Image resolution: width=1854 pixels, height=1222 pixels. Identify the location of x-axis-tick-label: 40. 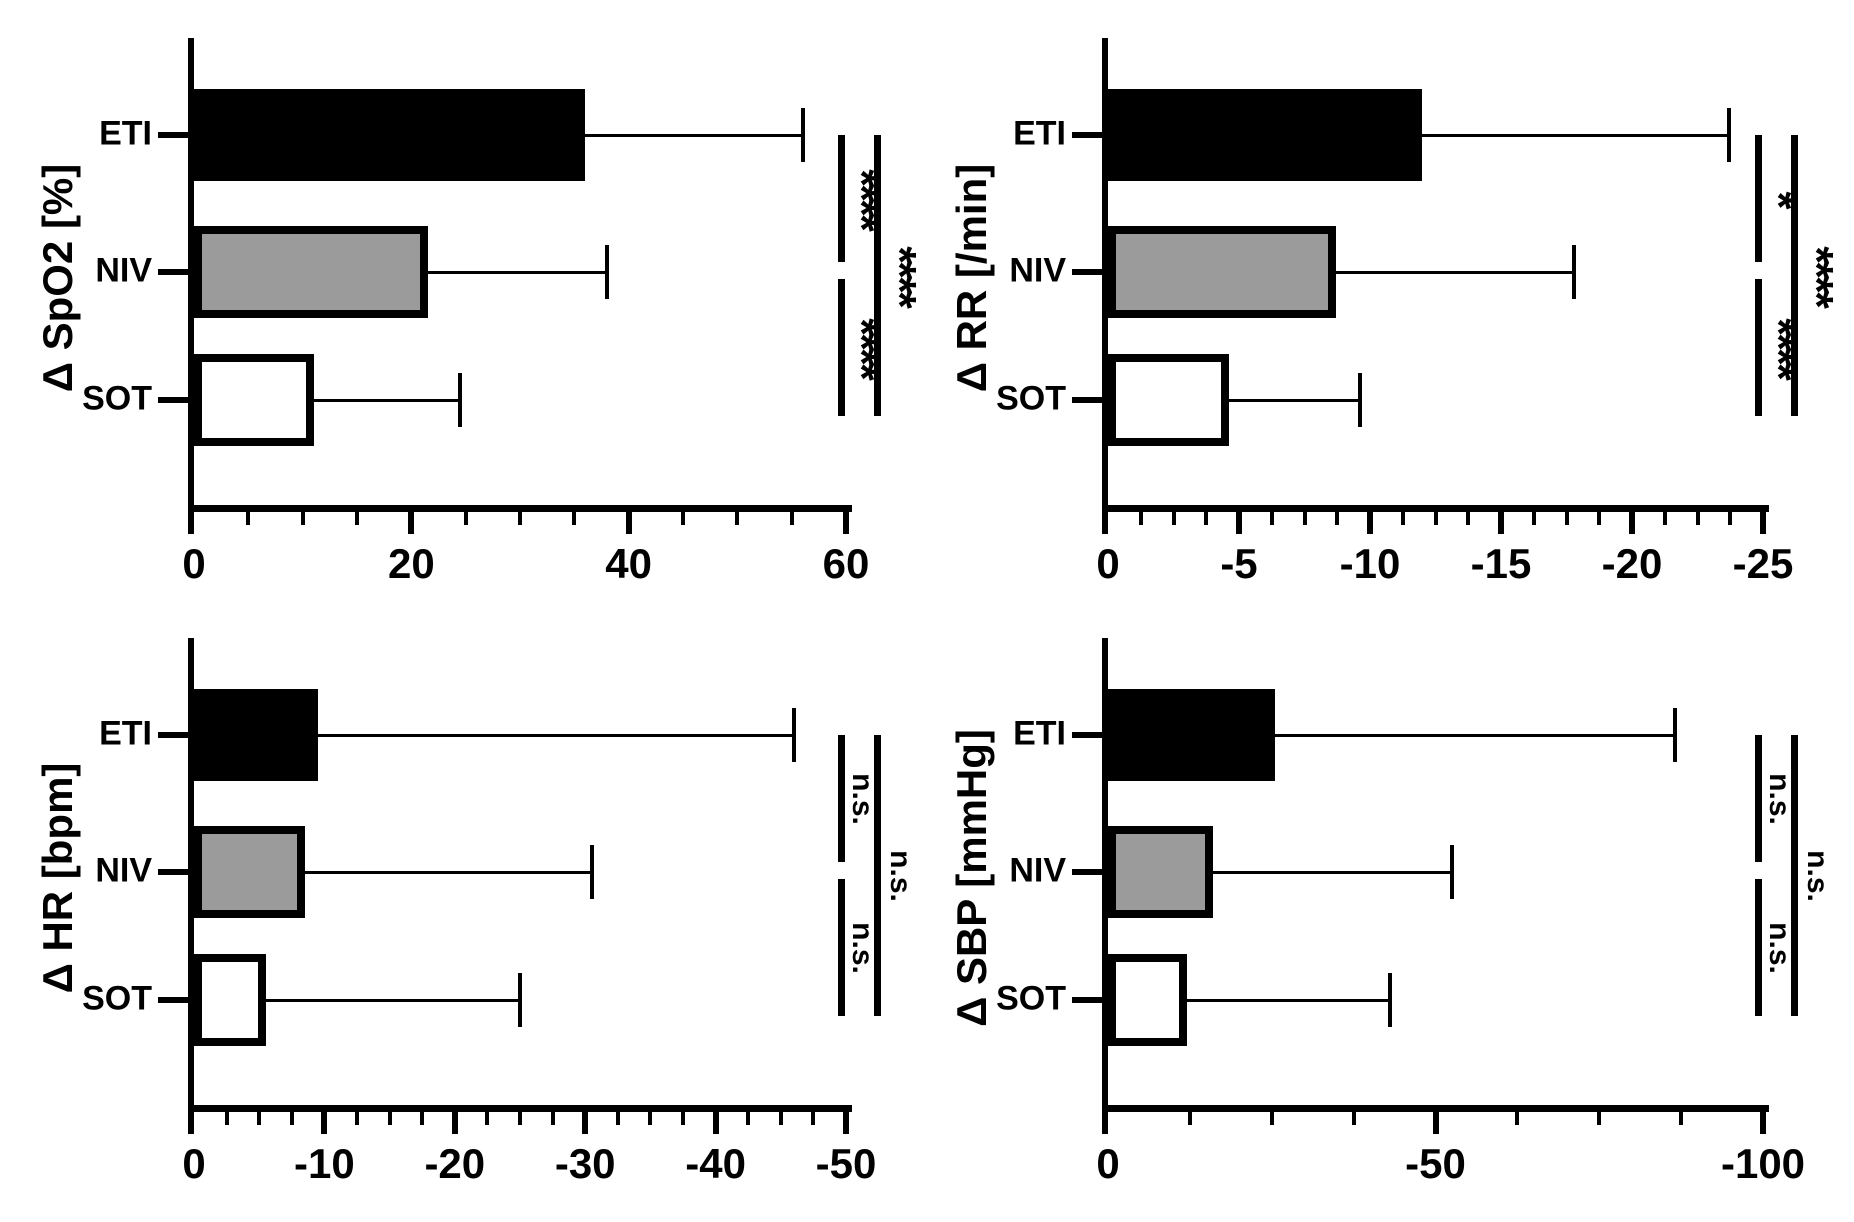
(629, 563).